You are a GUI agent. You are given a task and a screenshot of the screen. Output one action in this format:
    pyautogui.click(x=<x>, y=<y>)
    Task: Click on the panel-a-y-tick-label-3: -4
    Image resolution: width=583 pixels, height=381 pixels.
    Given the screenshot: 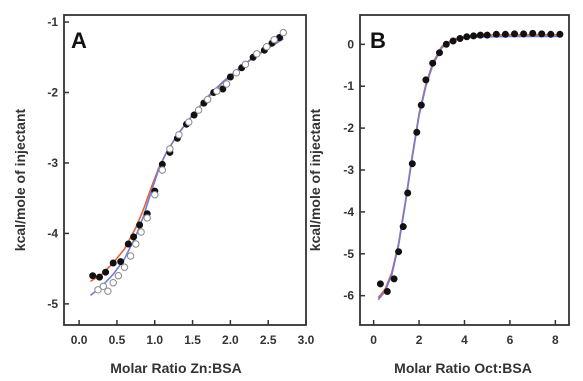 What is the action you would take?
    pyautogui.click(x=52, y=233)
    